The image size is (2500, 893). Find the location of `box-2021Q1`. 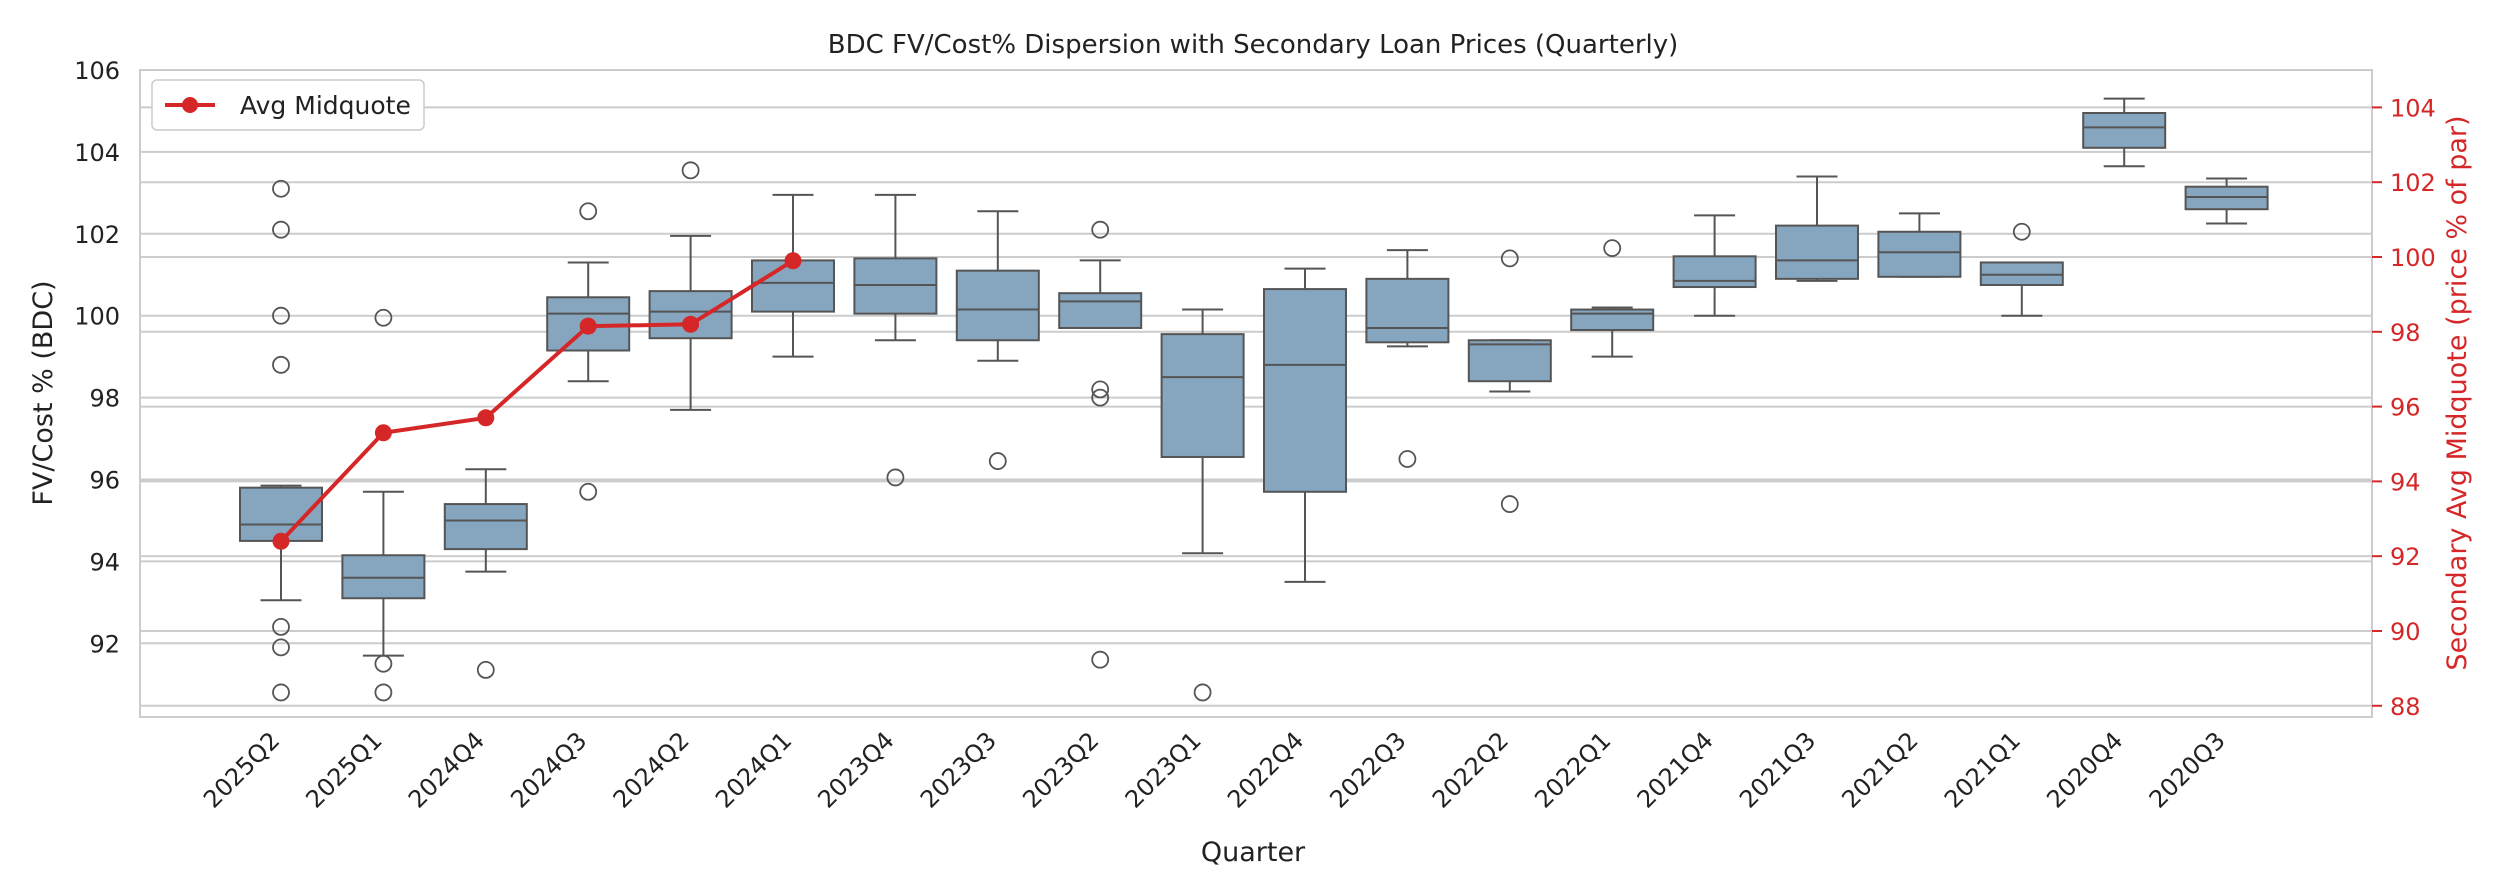

box-2021Q1 is located at coordinates (2021, 269).